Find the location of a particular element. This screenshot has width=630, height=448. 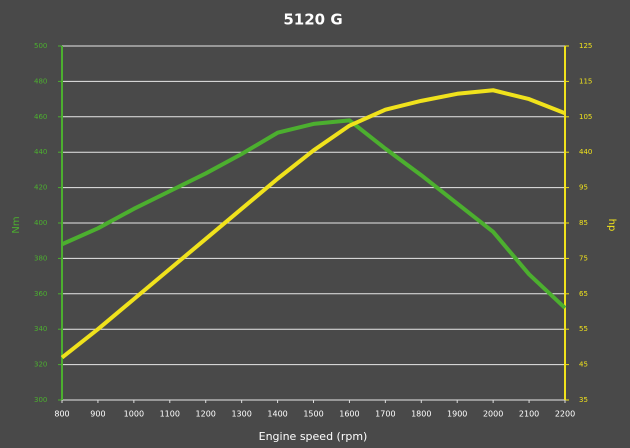

y2-tick-label: 85 is located at coordinates (583, 223).